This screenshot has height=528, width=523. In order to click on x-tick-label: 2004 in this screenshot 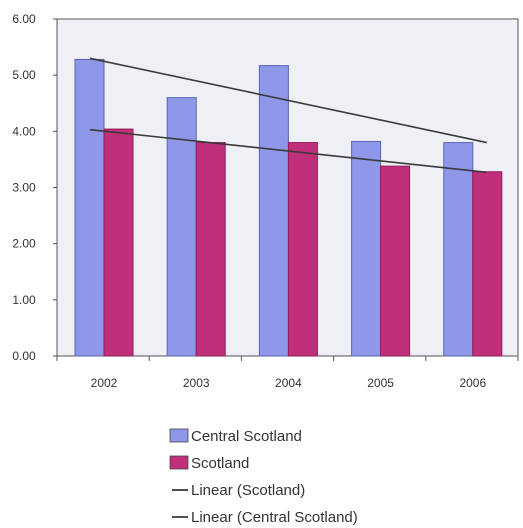, I will do `click(288, 383)`.